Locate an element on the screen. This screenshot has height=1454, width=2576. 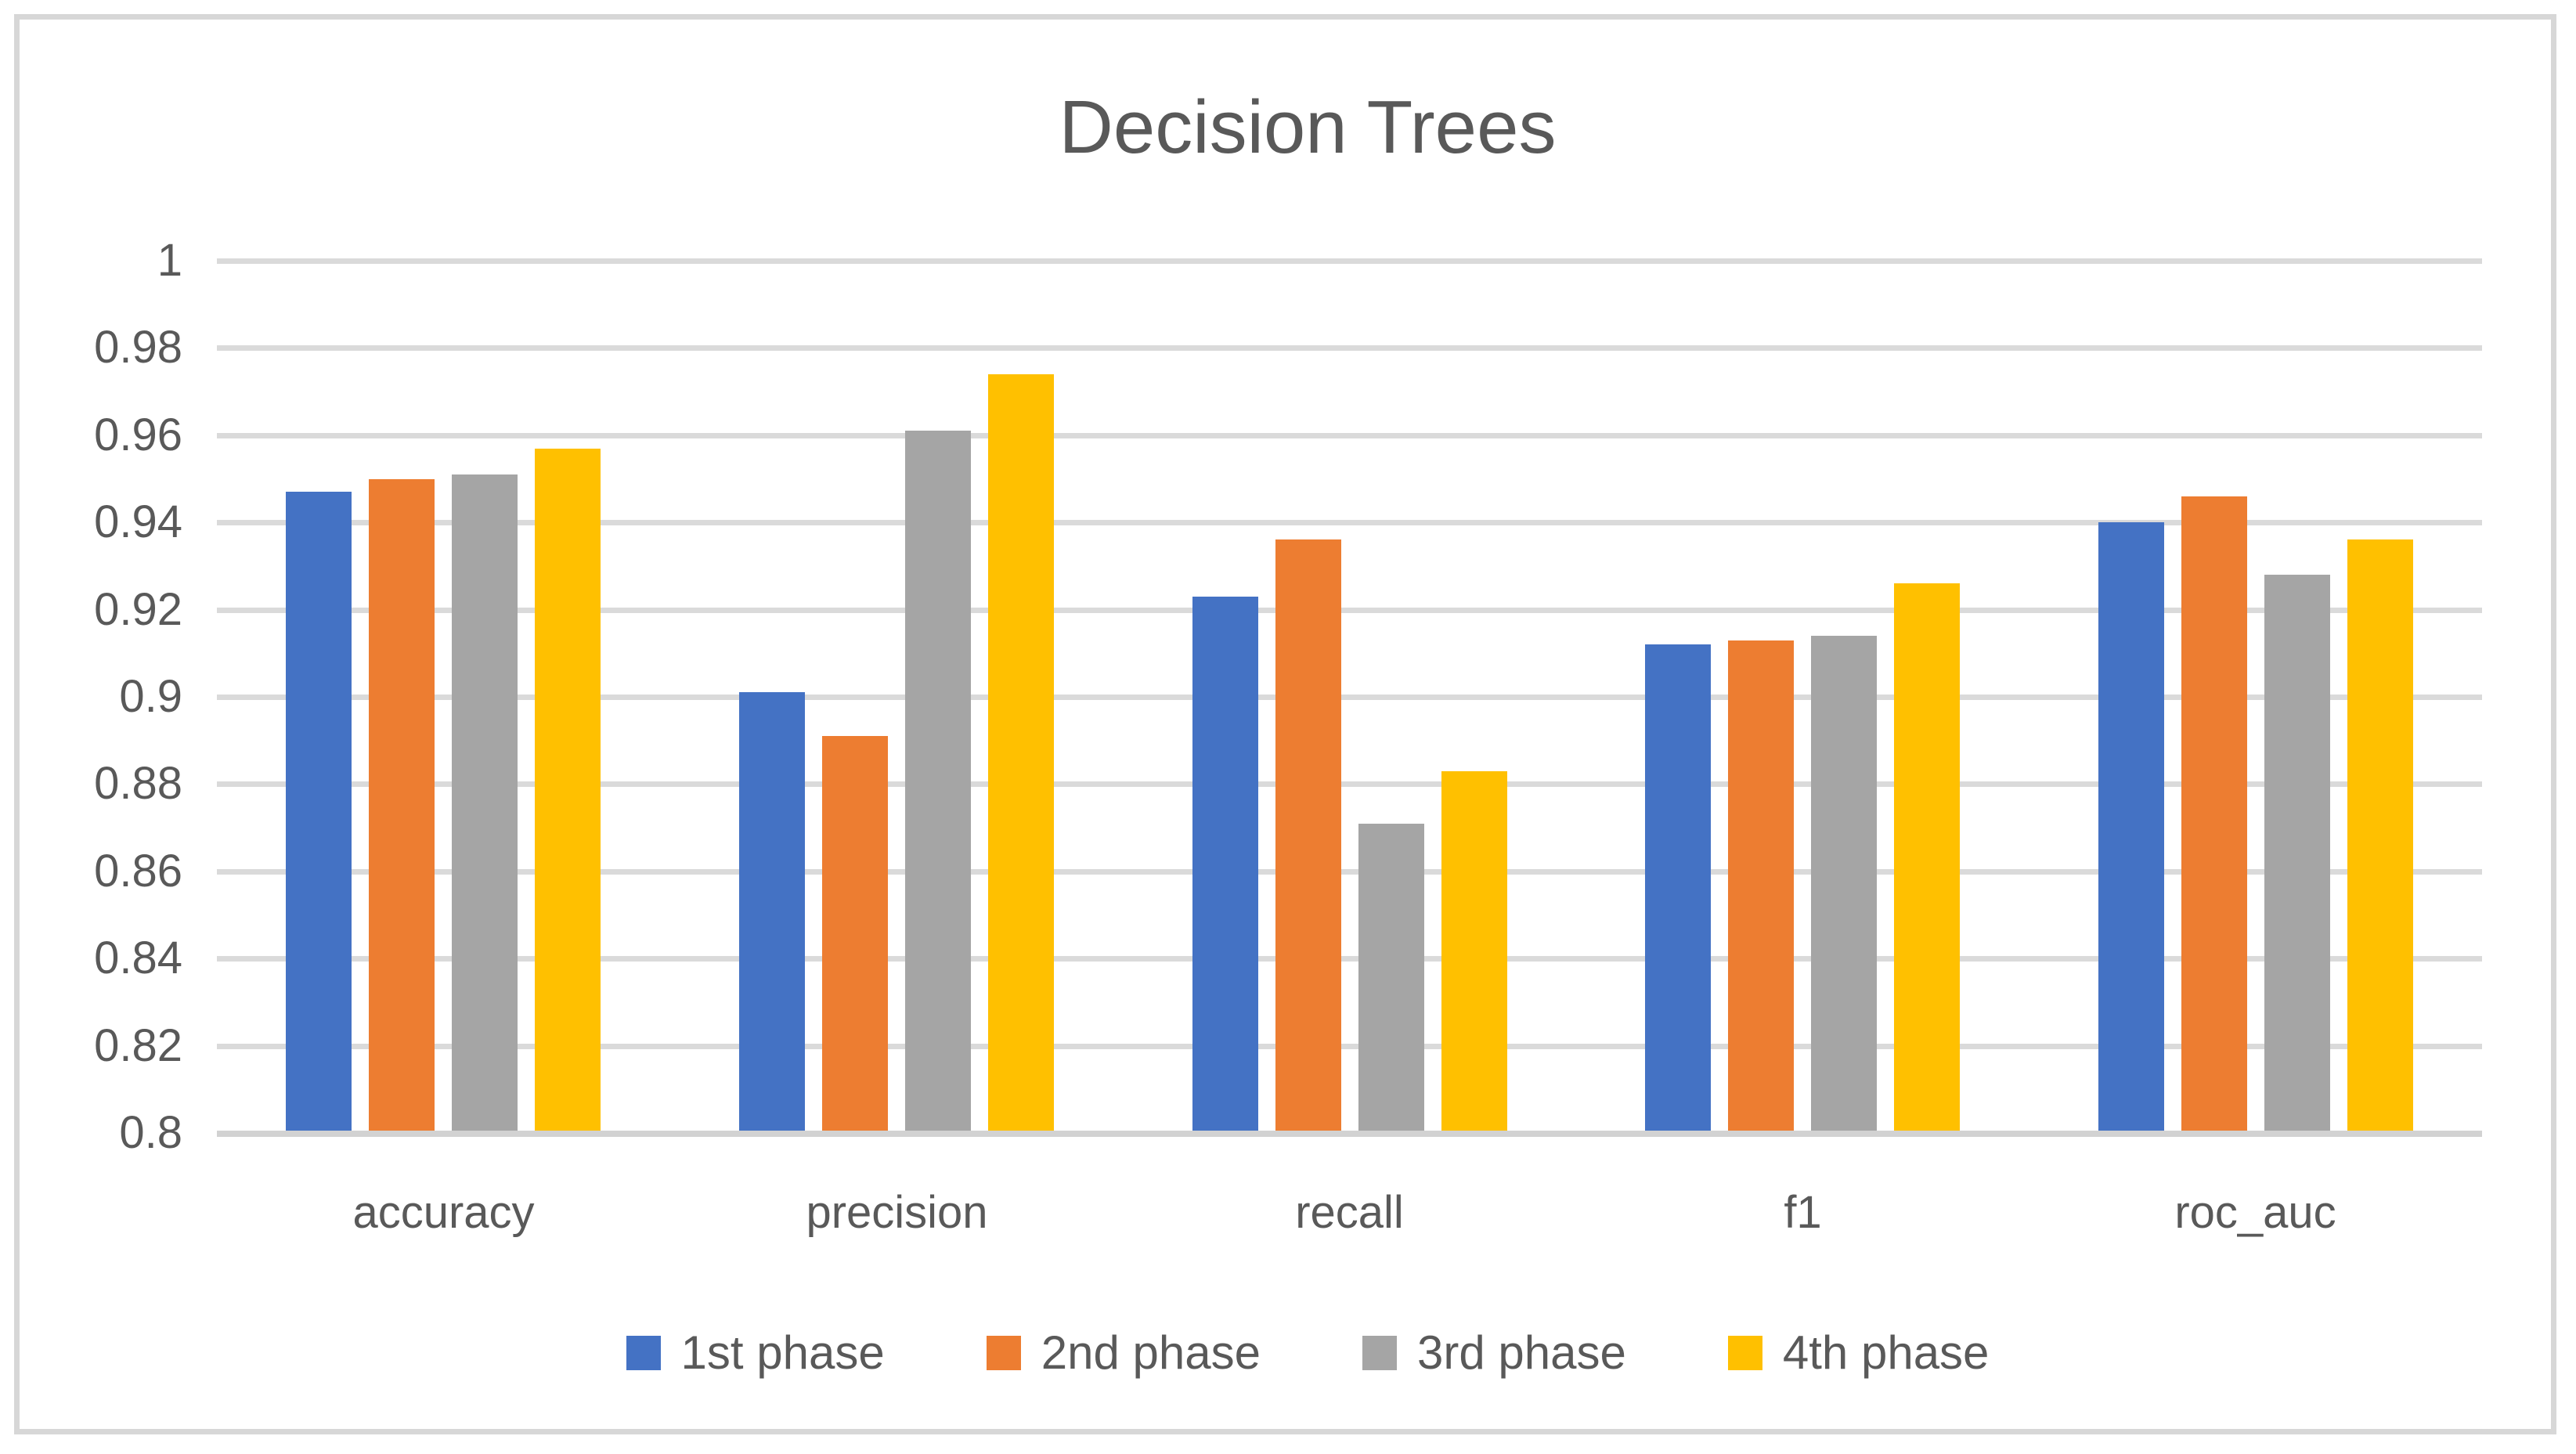
bar-accuracy-4th-phase is located at coordinates (568, 791).